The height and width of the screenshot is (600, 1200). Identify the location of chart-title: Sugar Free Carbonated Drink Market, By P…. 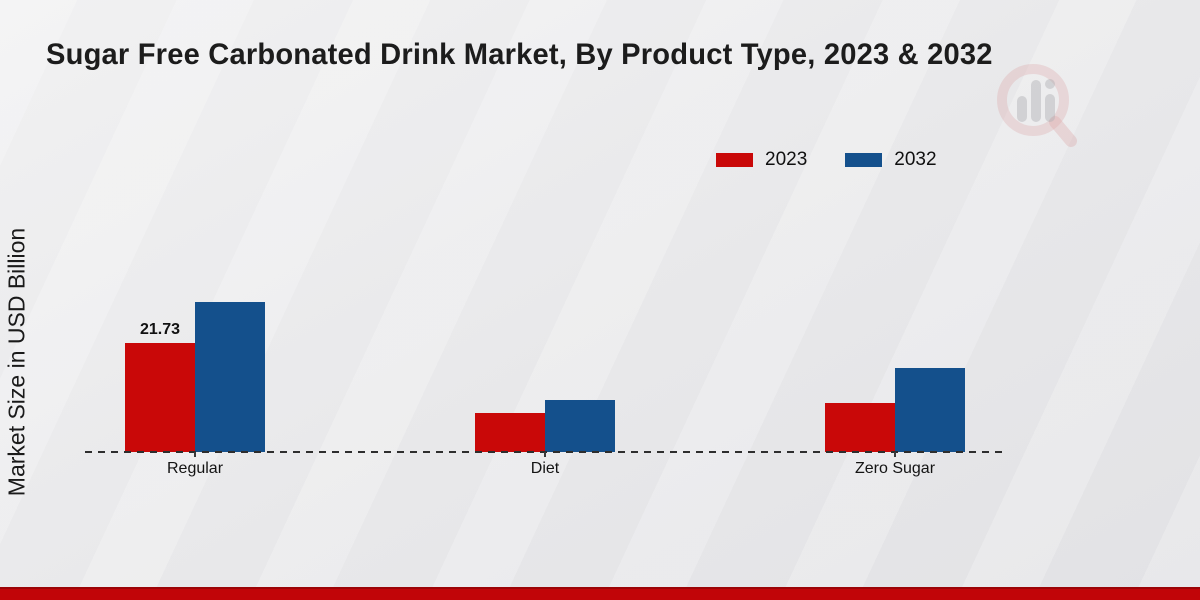
(519, 54).